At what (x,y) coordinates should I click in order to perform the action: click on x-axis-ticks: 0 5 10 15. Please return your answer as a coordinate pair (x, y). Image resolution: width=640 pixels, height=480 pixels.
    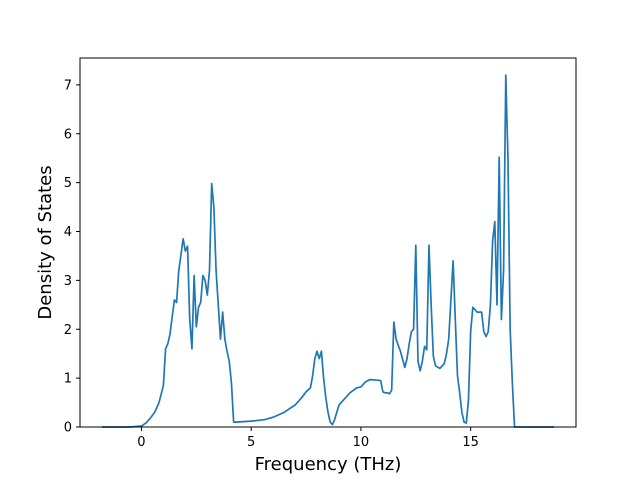
    Looking at the image, I should click on (308, 438).